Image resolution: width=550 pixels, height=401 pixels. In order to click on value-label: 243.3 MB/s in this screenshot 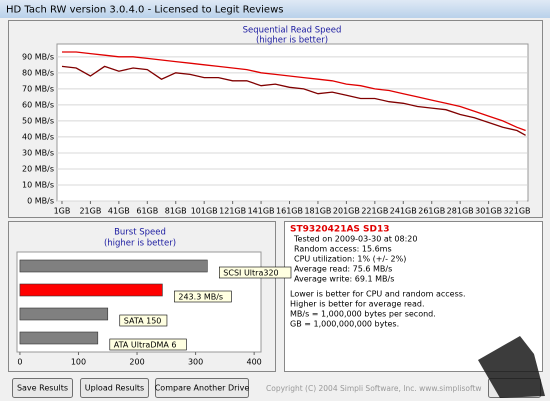, I will do `click(200, 296)`.